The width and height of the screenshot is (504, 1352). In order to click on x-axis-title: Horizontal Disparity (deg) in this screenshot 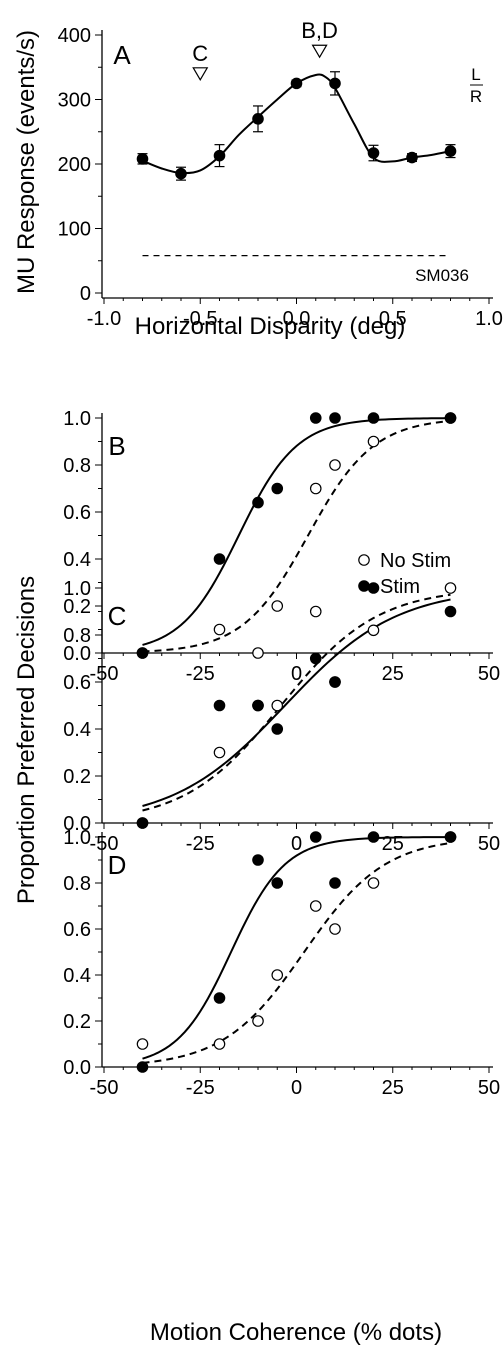, I will do `click(270, 326)`.